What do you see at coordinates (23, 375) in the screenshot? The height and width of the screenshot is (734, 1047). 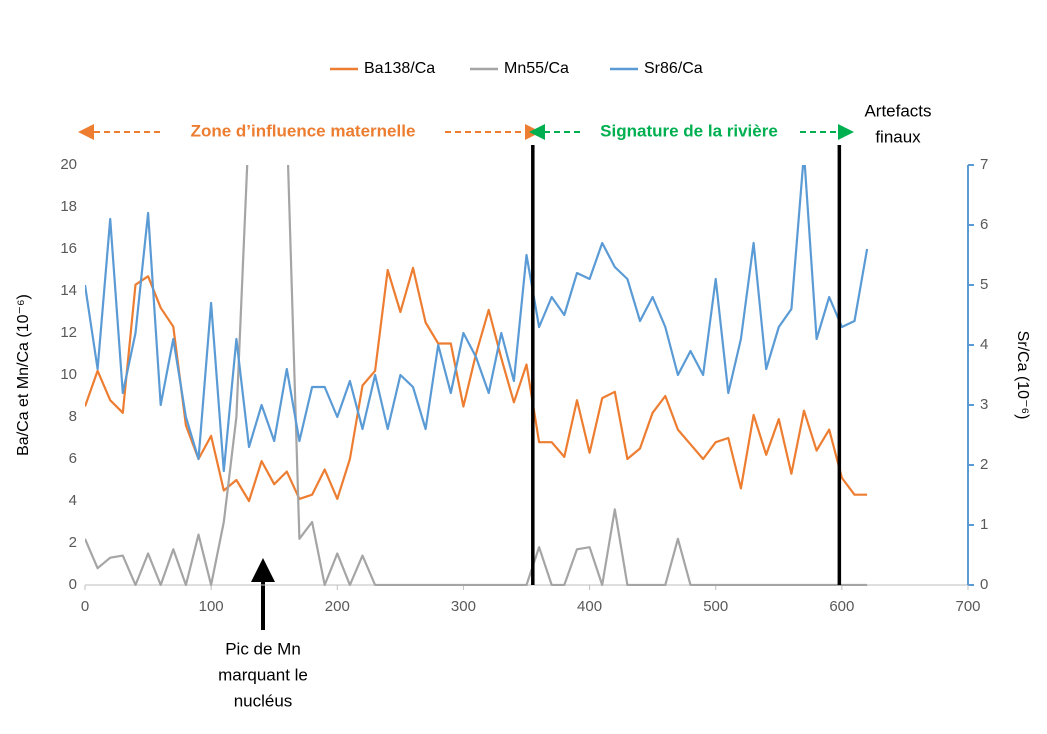 I see `y-axis-label: Ba/Ca et Mn/Ca (10⁻⁶)` at bounding box center [23, 375].